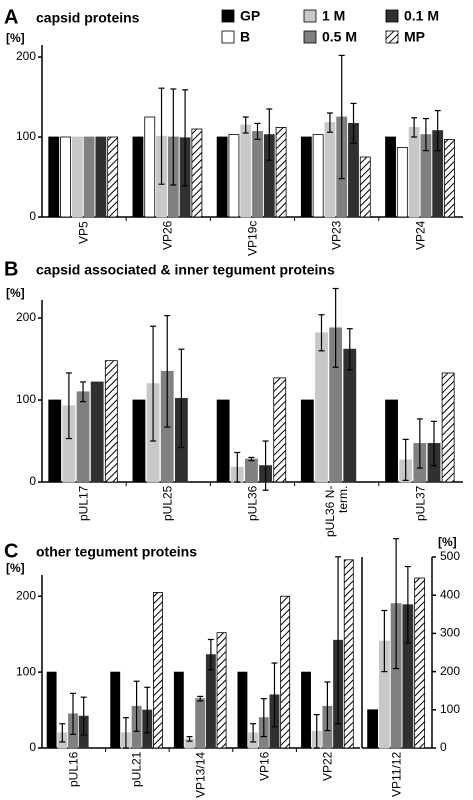 The width and height of the screenshot is (473, 800). What do you see at coordinates (420, 504) in the screenshot?
I see `x-tick-label: pUL37` at bounding box center [420, 504].